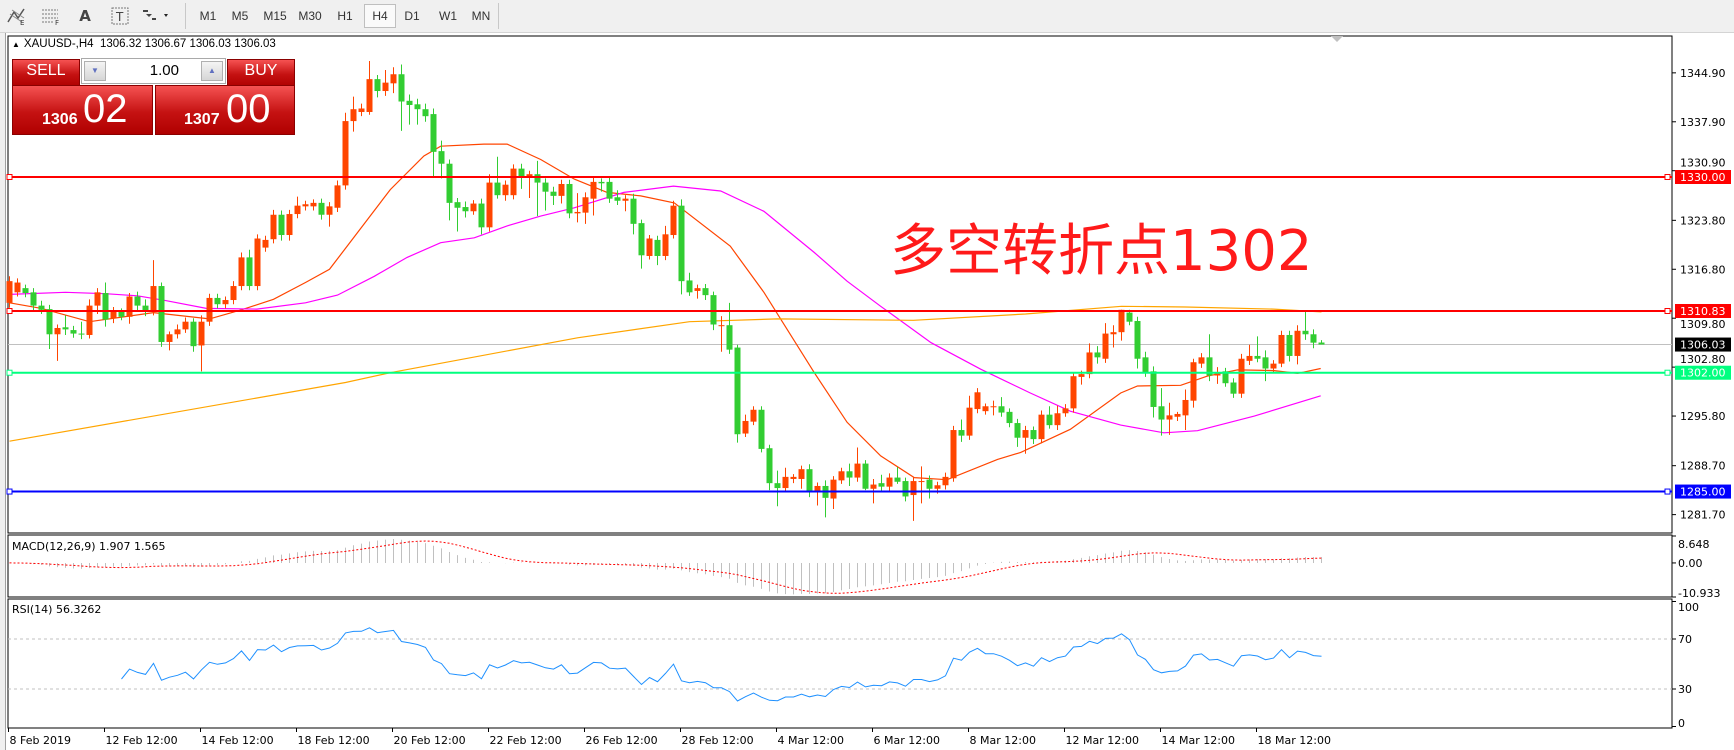 The height and width of the screenshot is (750, 1734). What do you see at coordinates (310, 16) in the screenshot?
I see `timeframe-m30: M30` at bounding box center [310, 16].